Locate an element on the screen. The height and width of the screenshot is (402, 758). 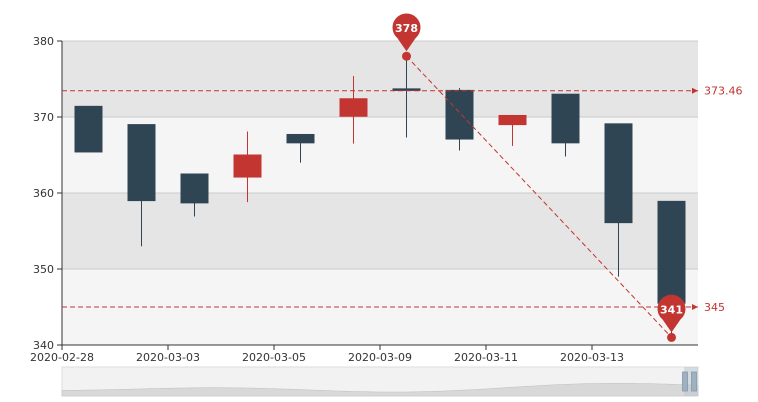
mark-pin: 378 is located at coordinates (406, 37).